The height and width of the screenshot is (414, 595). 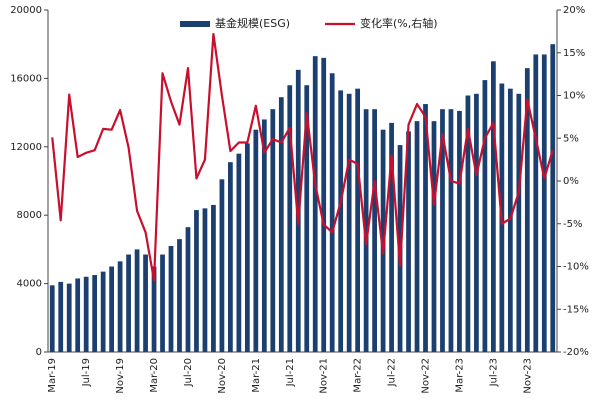 I want to click on legend-swatch, so click(x=195, y=24).